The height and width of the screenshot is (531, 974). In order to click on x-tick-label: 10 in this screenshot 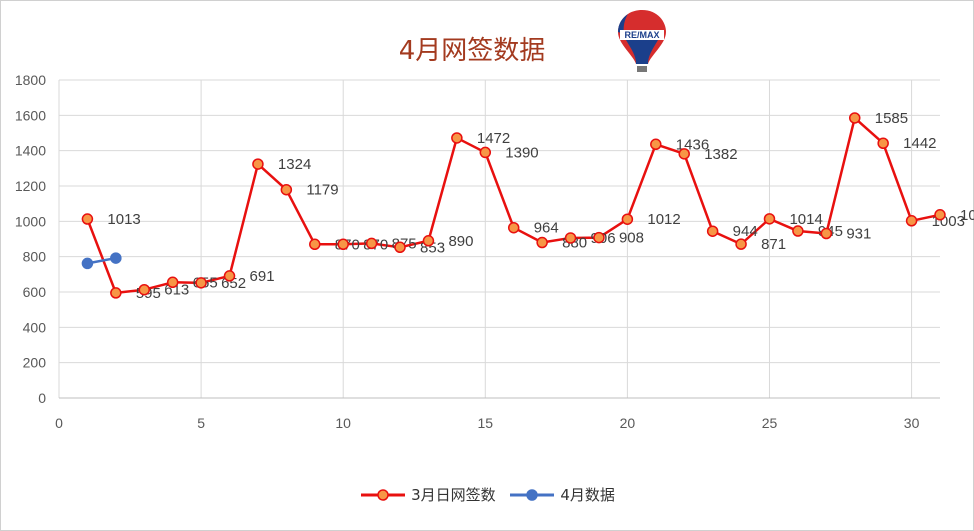, I will do `click(343, 423)`.